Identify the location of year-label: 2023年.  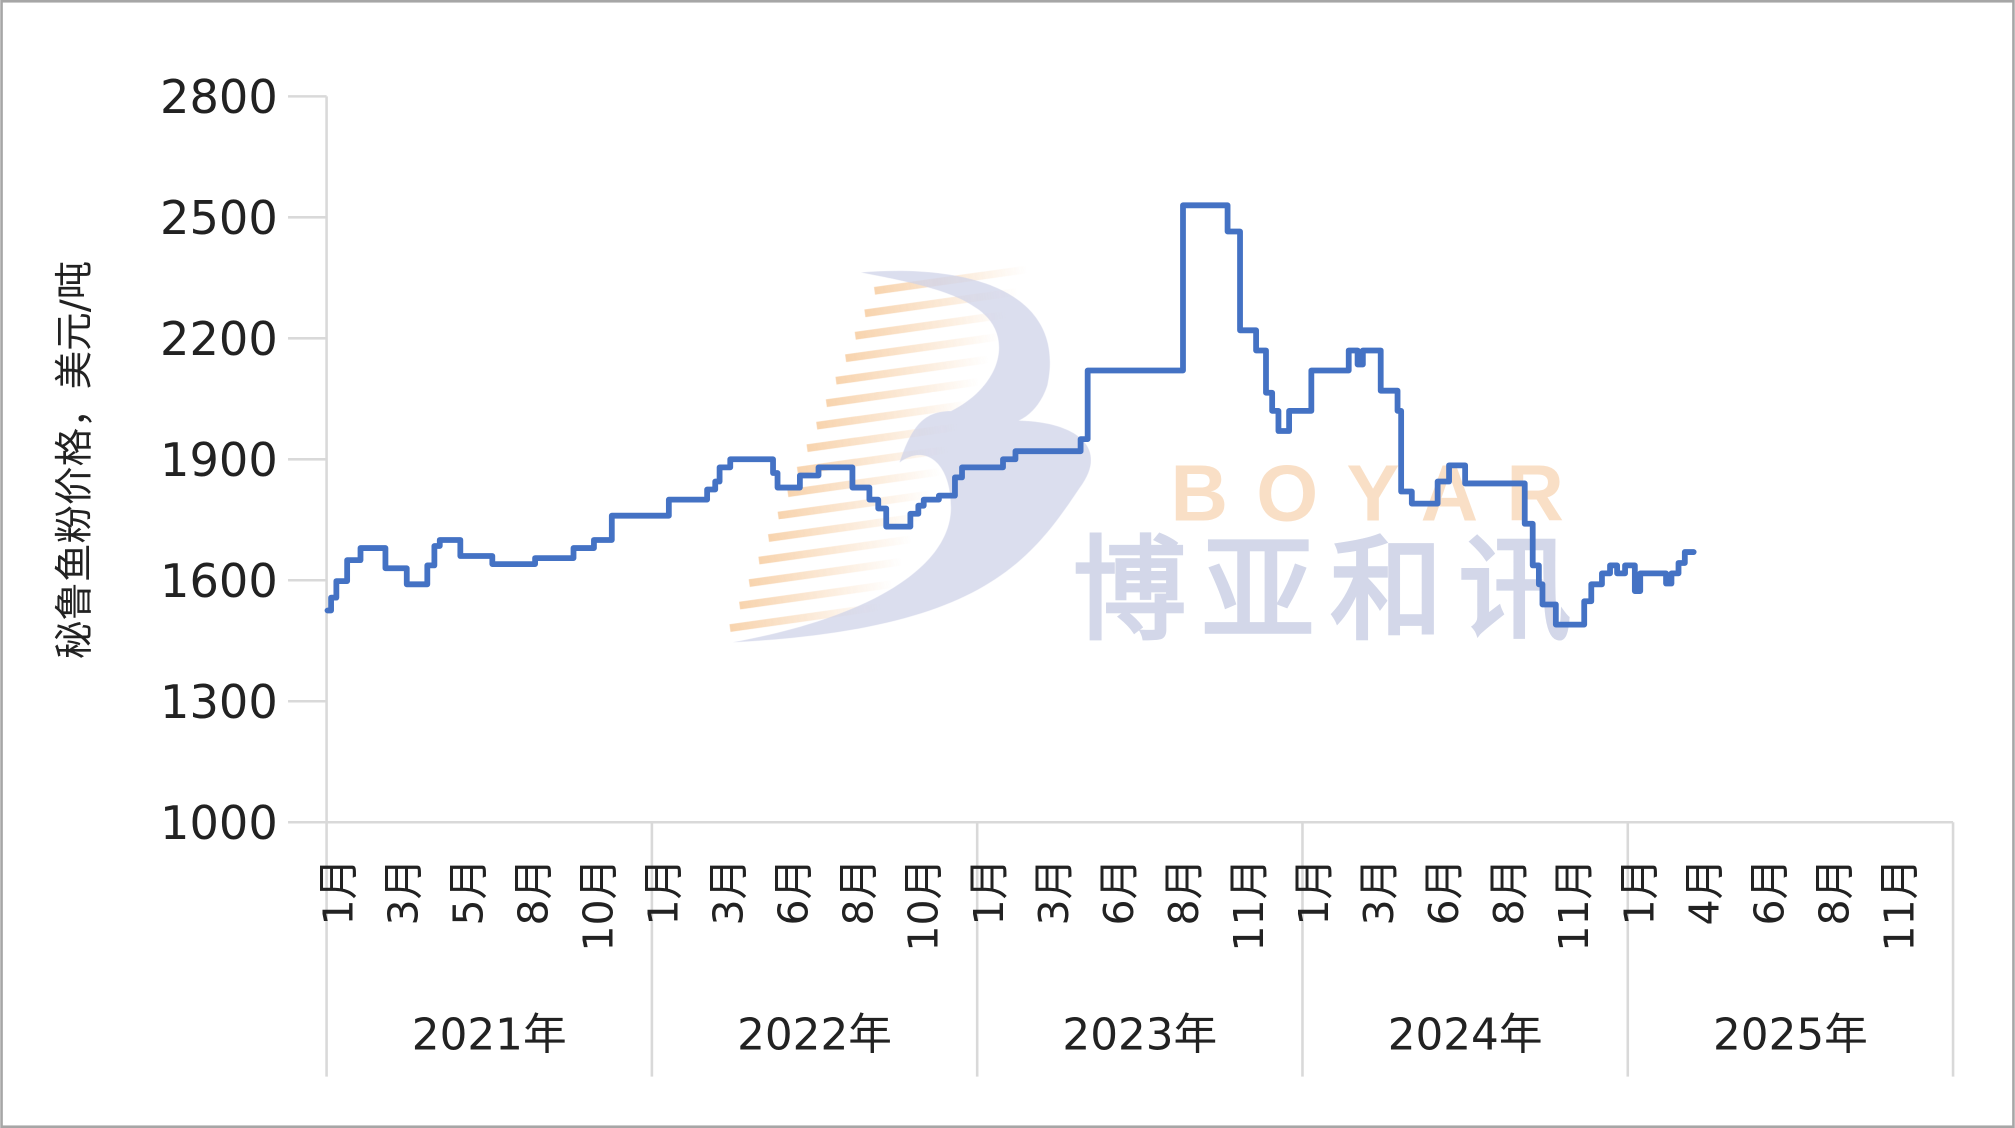
(1139, 1035).